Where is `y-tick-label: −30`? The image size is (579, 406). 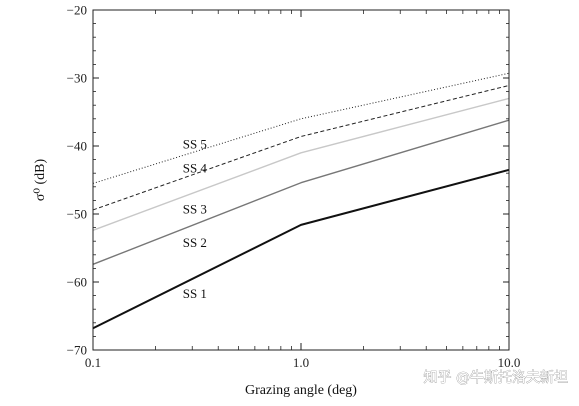
y-tick-label: −30 is located at coordinates (77, 78).